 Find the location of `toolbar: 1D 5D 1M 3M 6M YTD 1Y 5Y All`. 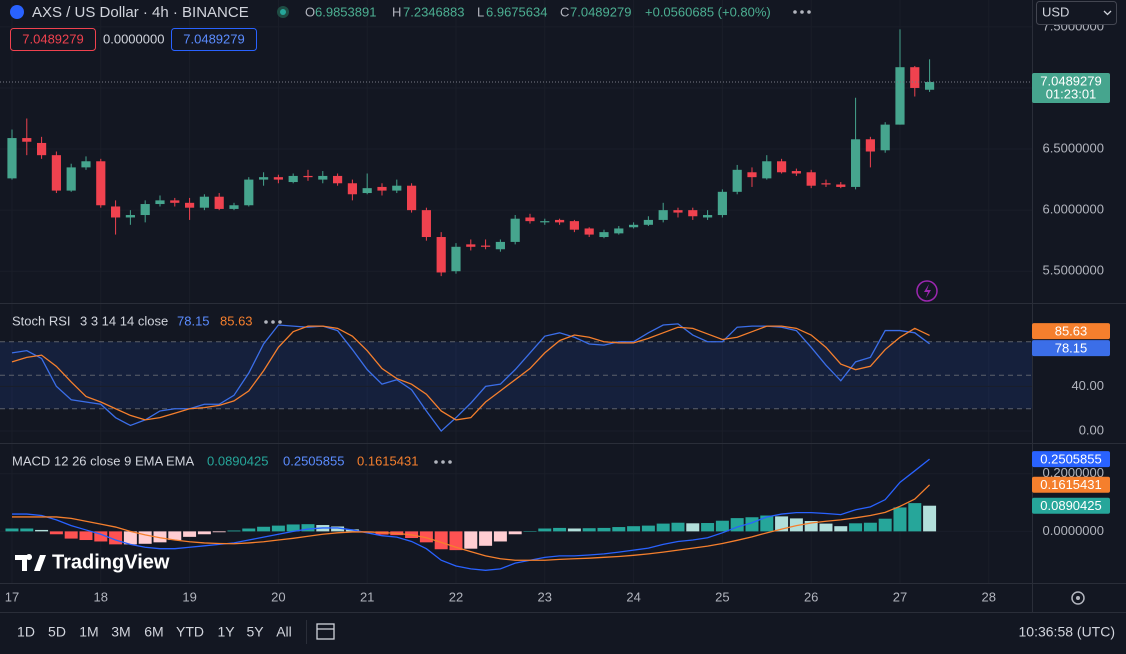

toolbar: 1D 5D 1M 3M 6M YTD 1Y 5Y All is located at coordinates (154, 632).